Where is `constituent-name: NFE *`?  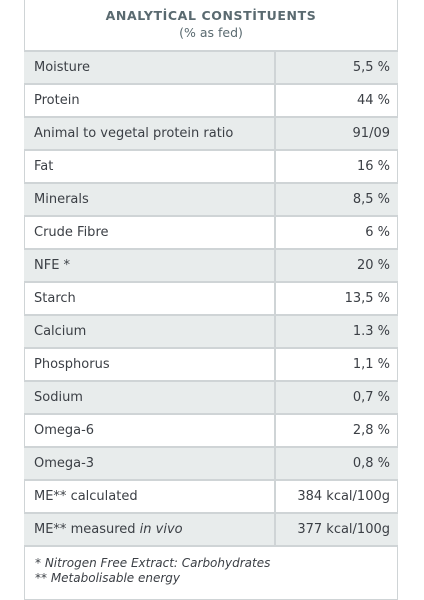 constituent-name: NFE * is located at coordinates (150, 265).